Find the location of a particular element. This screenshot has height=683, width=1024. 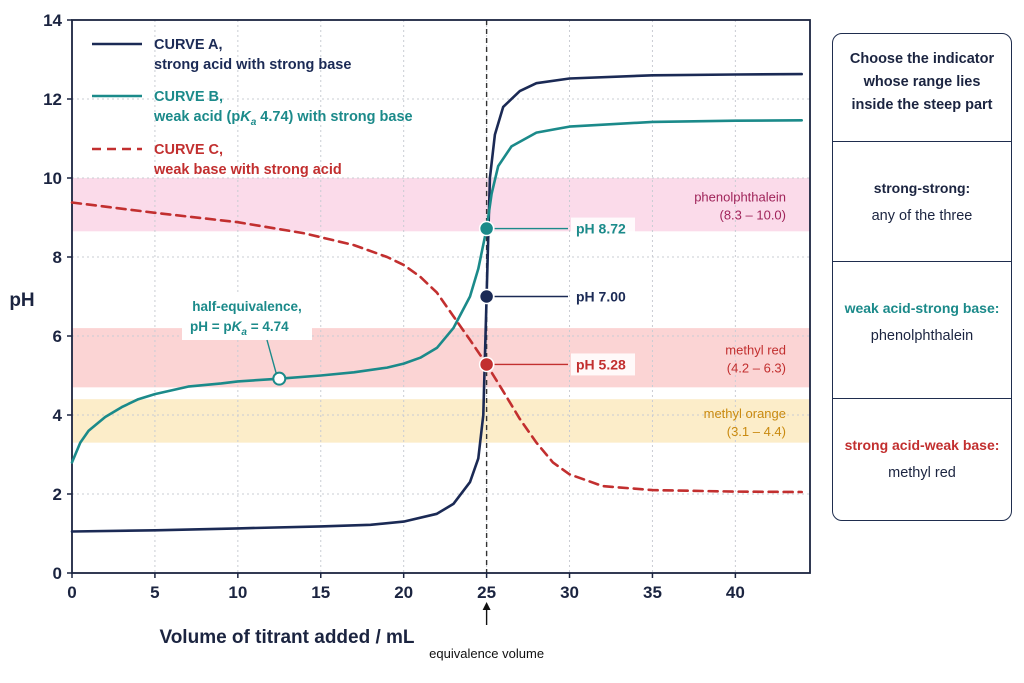

legend-subtitle: weak base with strong acid is located at coordinates (247, 170).